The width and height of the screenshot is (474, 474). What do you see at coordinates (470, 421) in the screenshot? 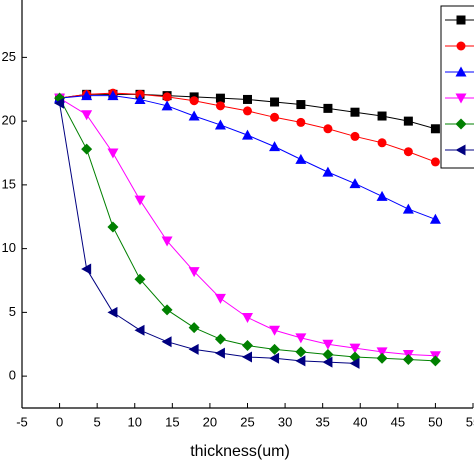
I see `x-tick-label: 55` at bounding box center [470, 421].